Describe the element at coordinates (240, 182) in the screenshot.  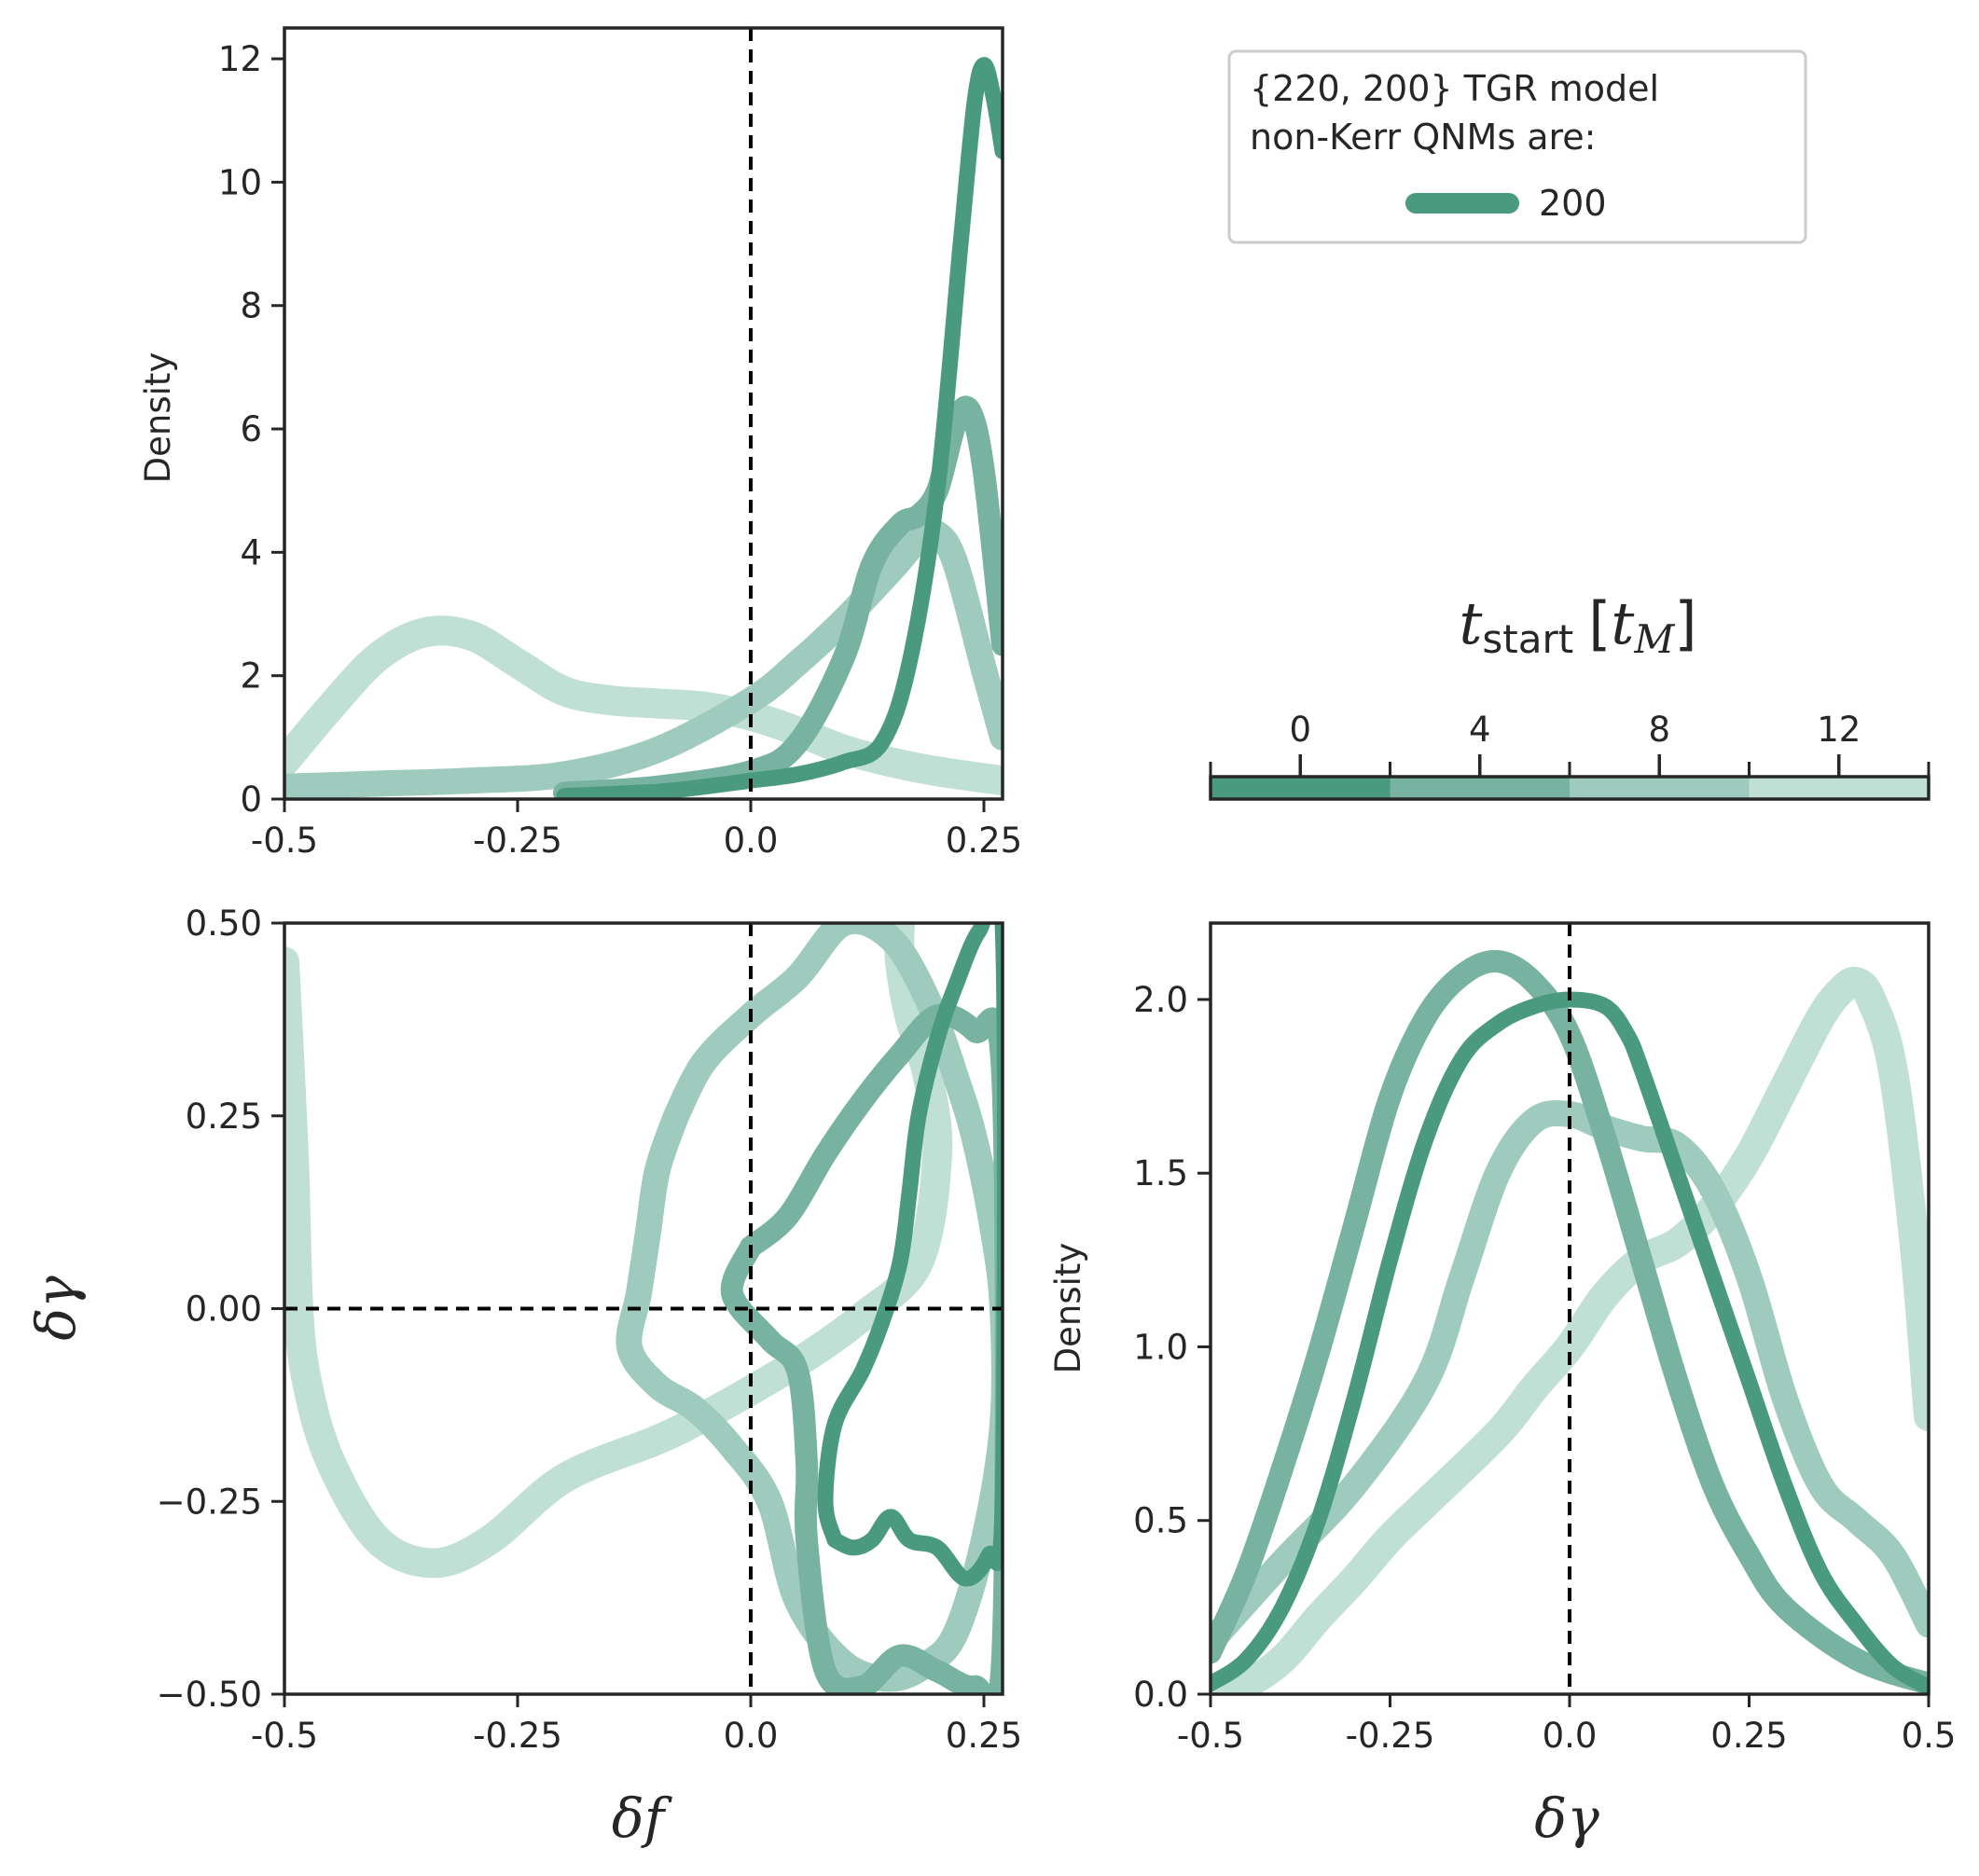
I see `ytick-label: 10` at that location.